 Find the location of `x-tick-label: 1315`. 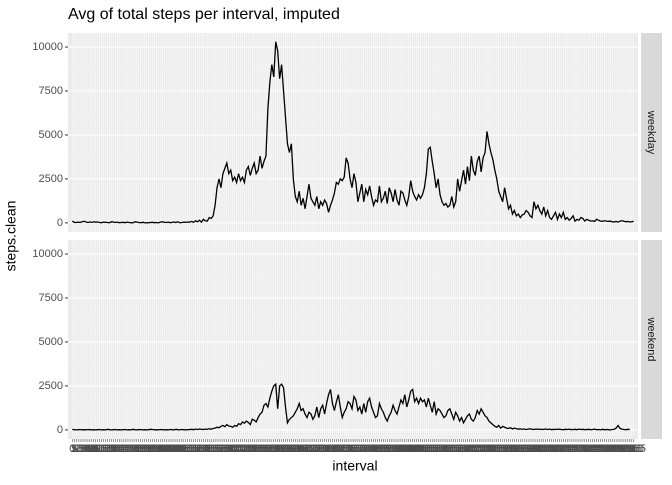

x-tick-label: 1315 is located at coordinates (383, 449).